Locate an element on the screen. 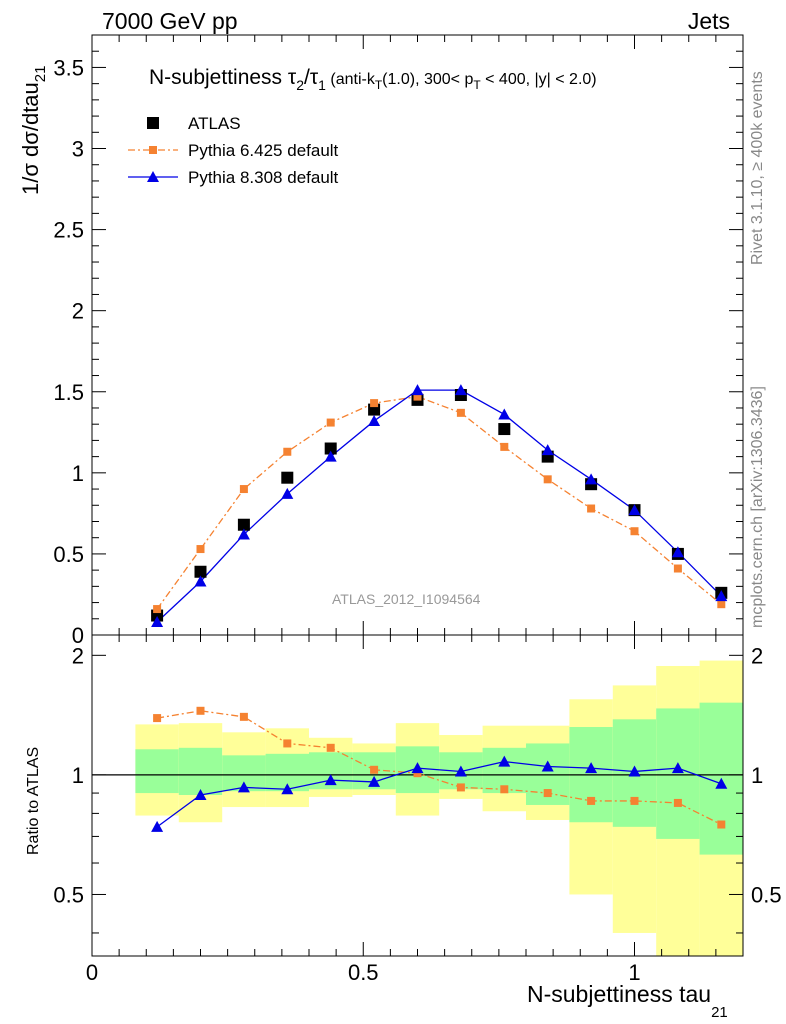 Image resolution: width=786 pixels, height=1024 pixels. title-sub1: 2 is located at coordinates (300, 85).